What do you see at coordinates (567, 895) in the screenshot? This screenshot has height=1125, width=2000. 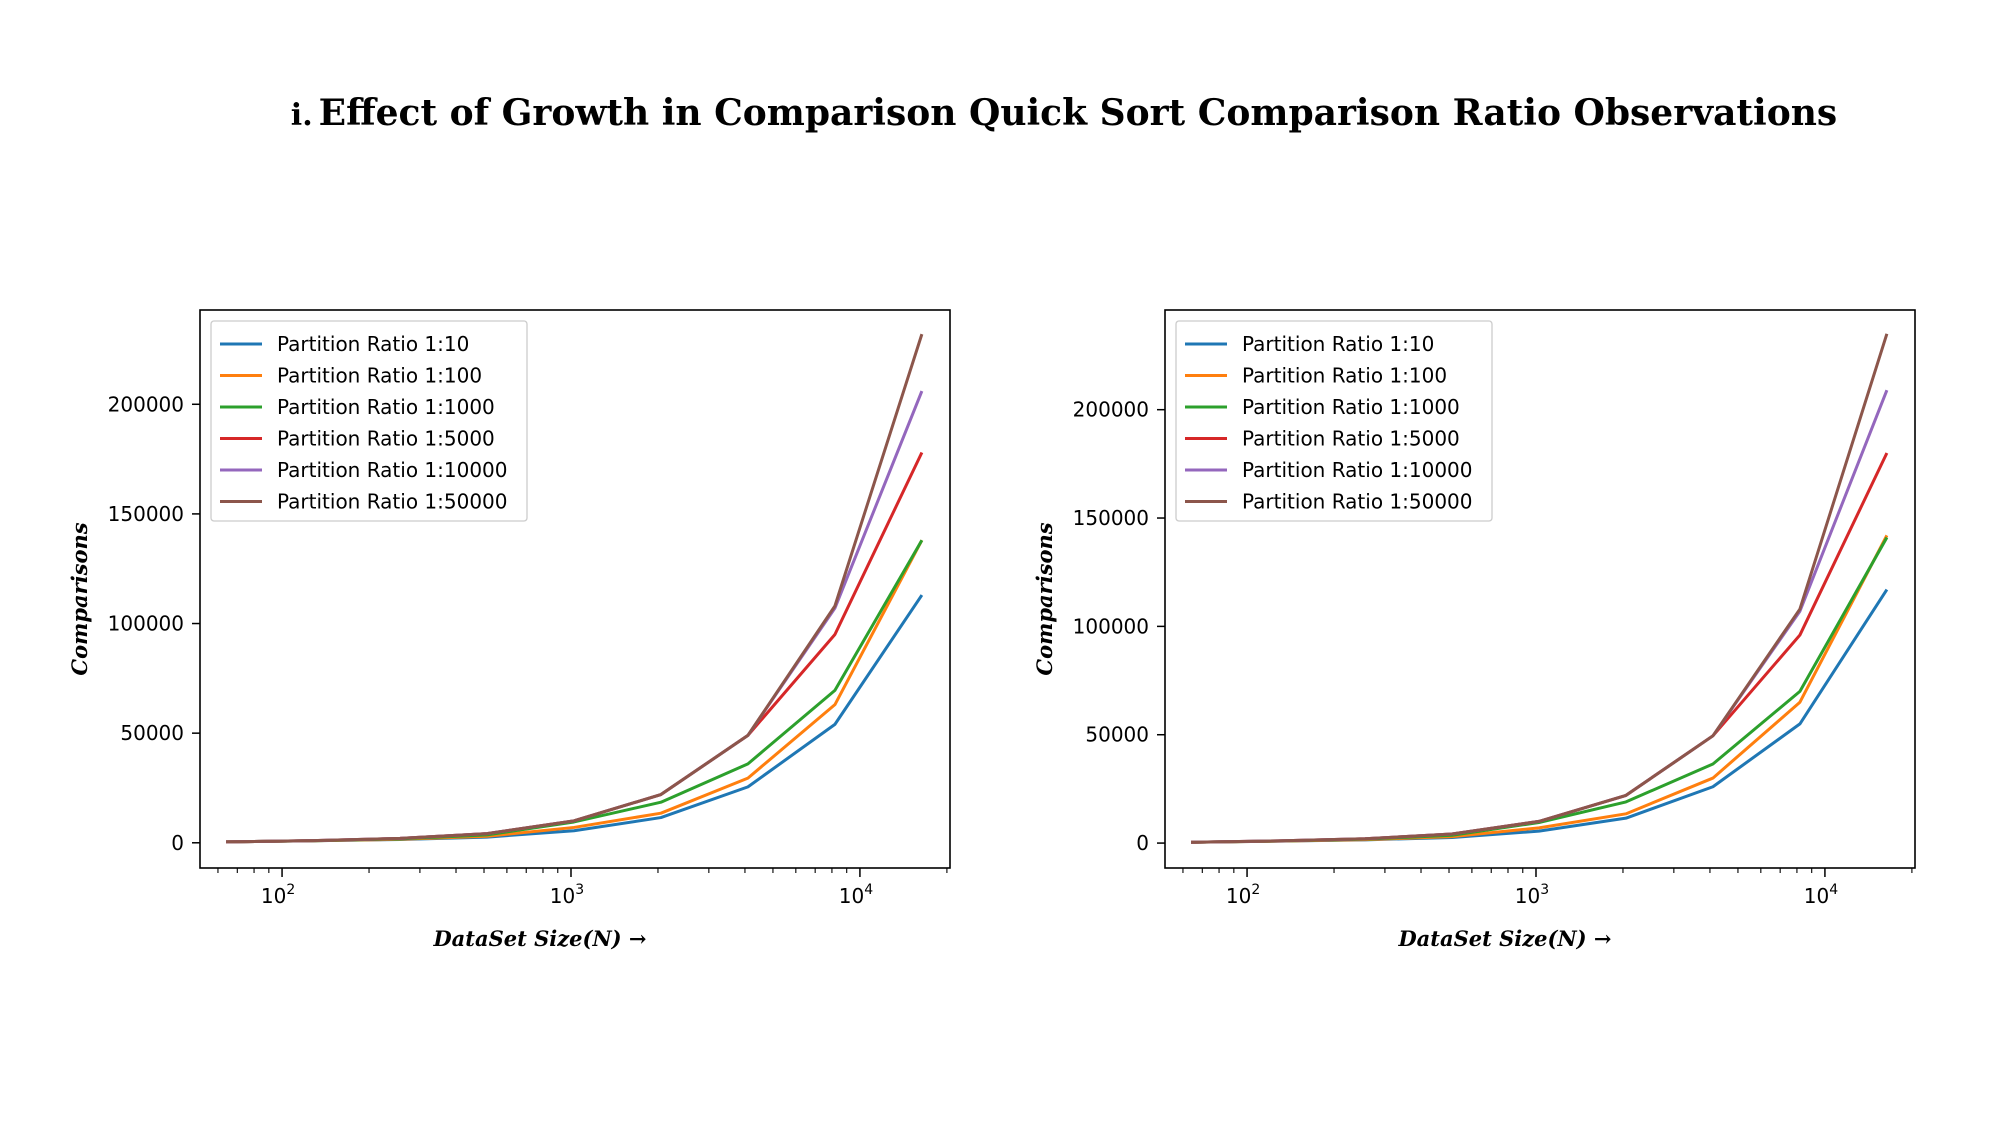 I see `left-xtick-label: 10³` at bounding box center [567, 895].